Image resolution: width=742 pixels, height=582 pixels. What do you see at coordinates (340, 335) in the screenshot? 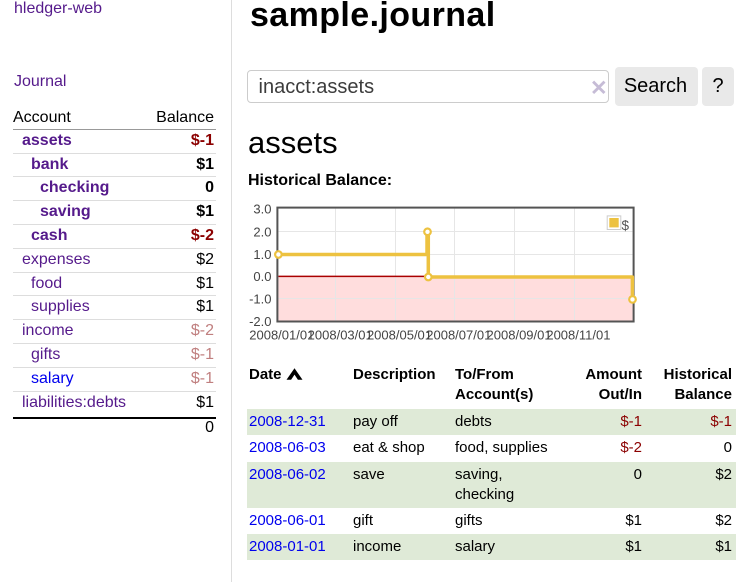
I see `svg-text: 2008/03/01` at bounding box center [340, 335].